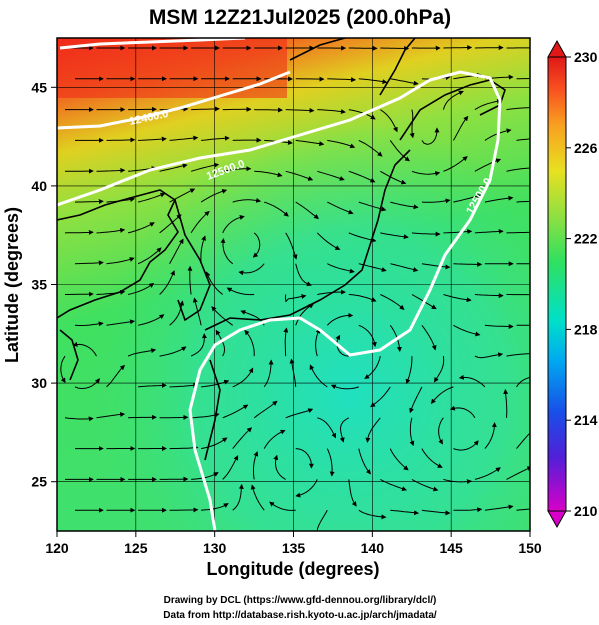 This screenshot has height=625, width=599. I want to click on y-tick-label: 35, so click(39, 285).